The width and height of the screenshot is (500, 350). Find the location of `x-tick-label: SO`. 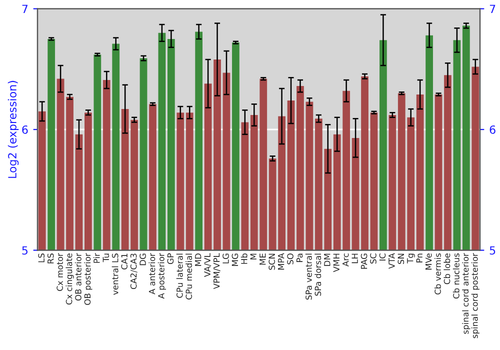

x-tick-label: SO is located at coordinates (290, 258).